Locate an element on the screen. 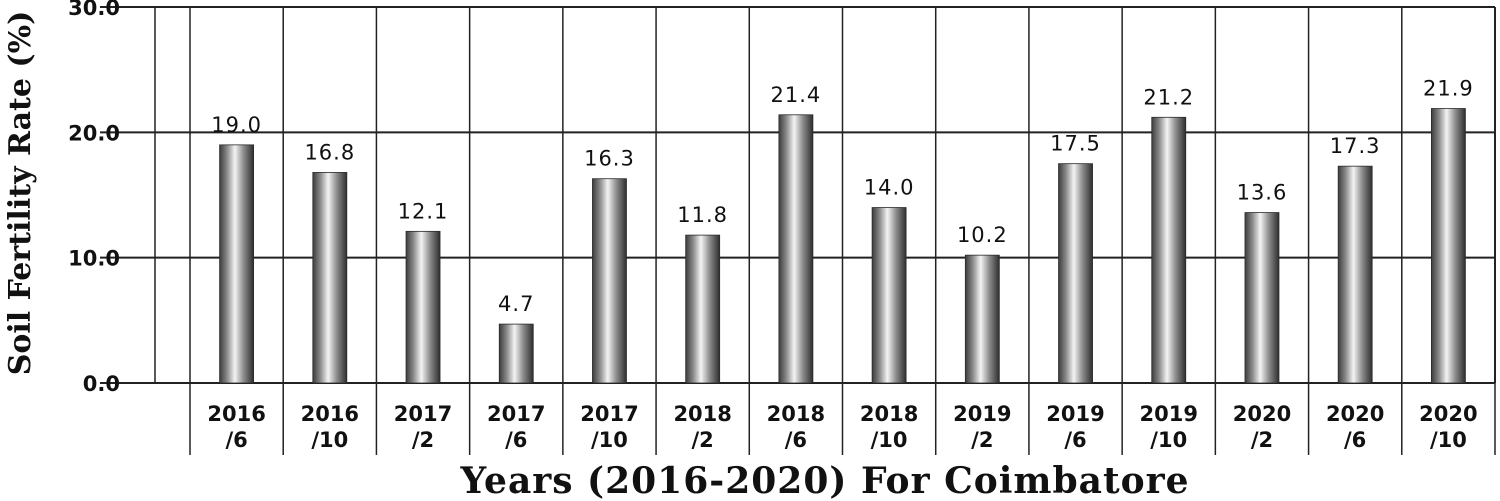 The width and height of the screenshot is (1500, 501). x-category-label: 2020/10 is located at coordinates (1448, 427).